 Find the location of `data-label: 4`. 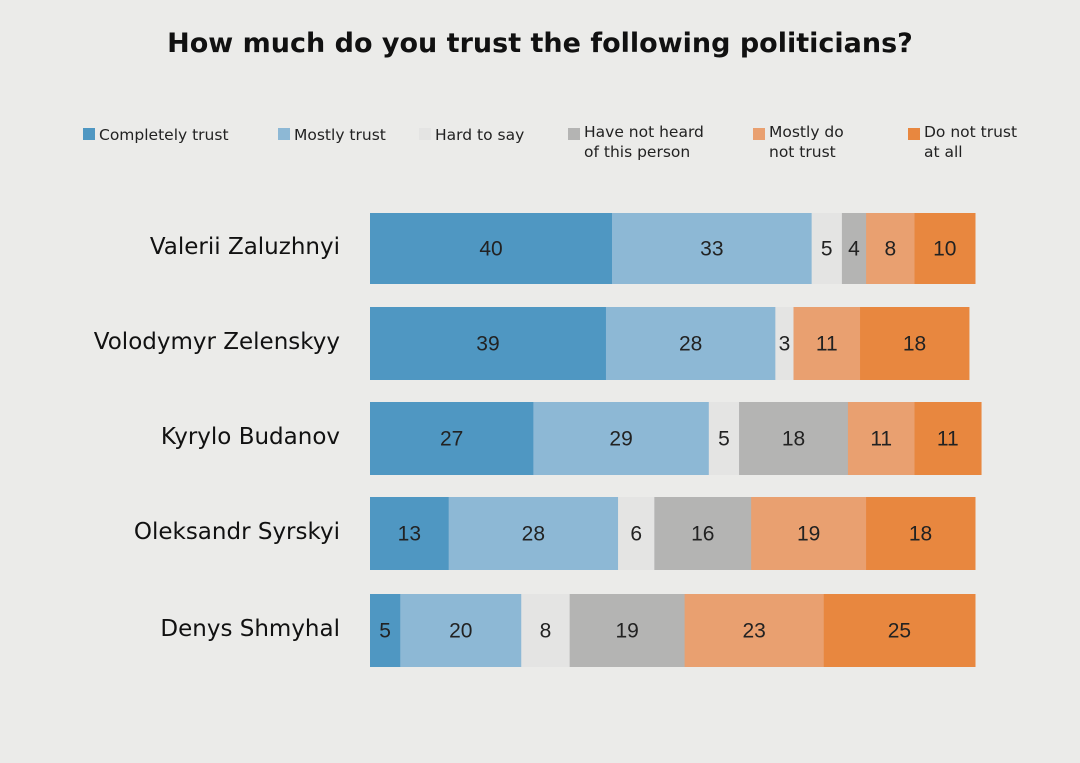

data-label: 4 is located at coordinates (854, 249).